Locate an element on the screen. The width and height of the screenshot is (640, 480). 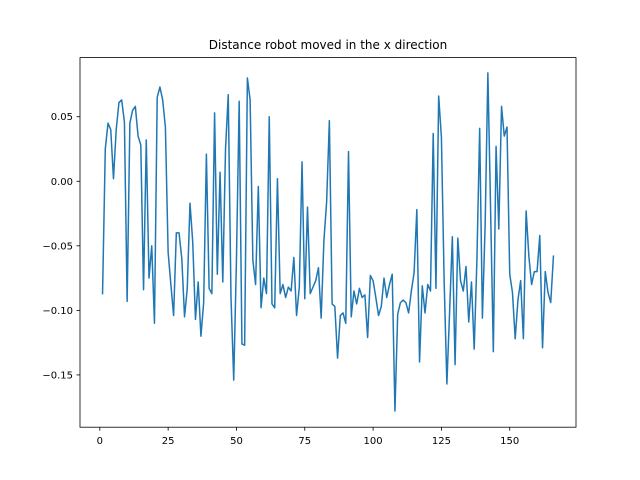
x-tick-label: 150 is located at coordinates (509, 441).